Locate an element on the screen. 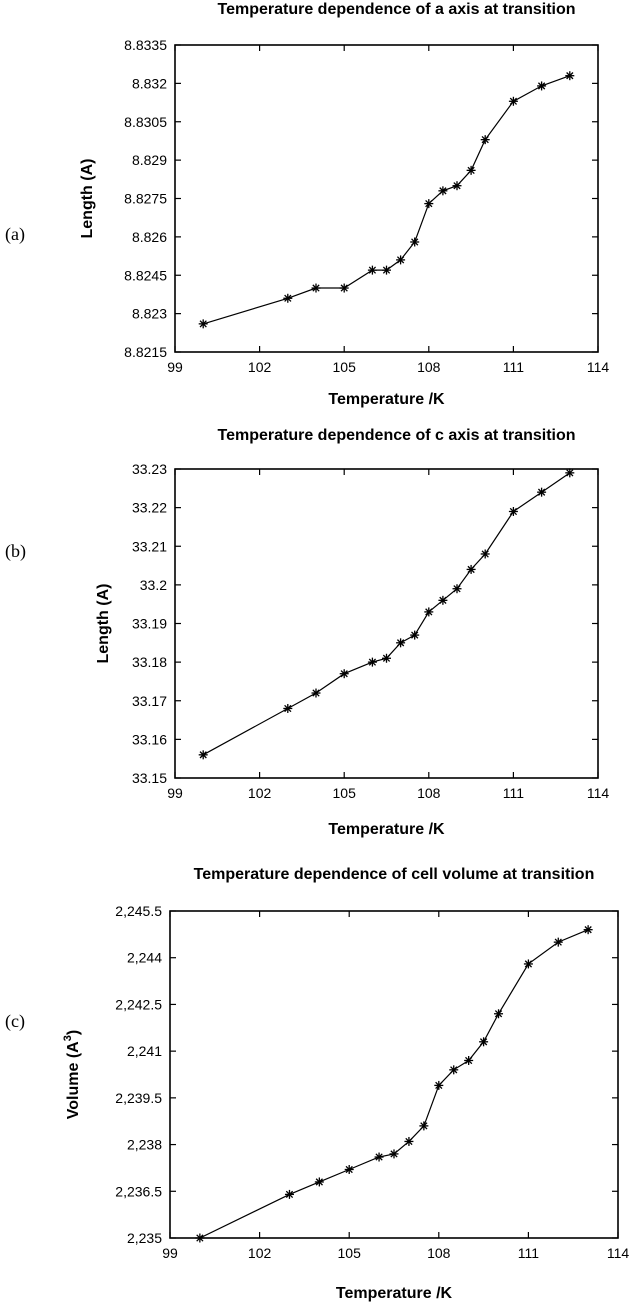  y-tick-label: 2,239.5 is located at coordinates (138, 1098).